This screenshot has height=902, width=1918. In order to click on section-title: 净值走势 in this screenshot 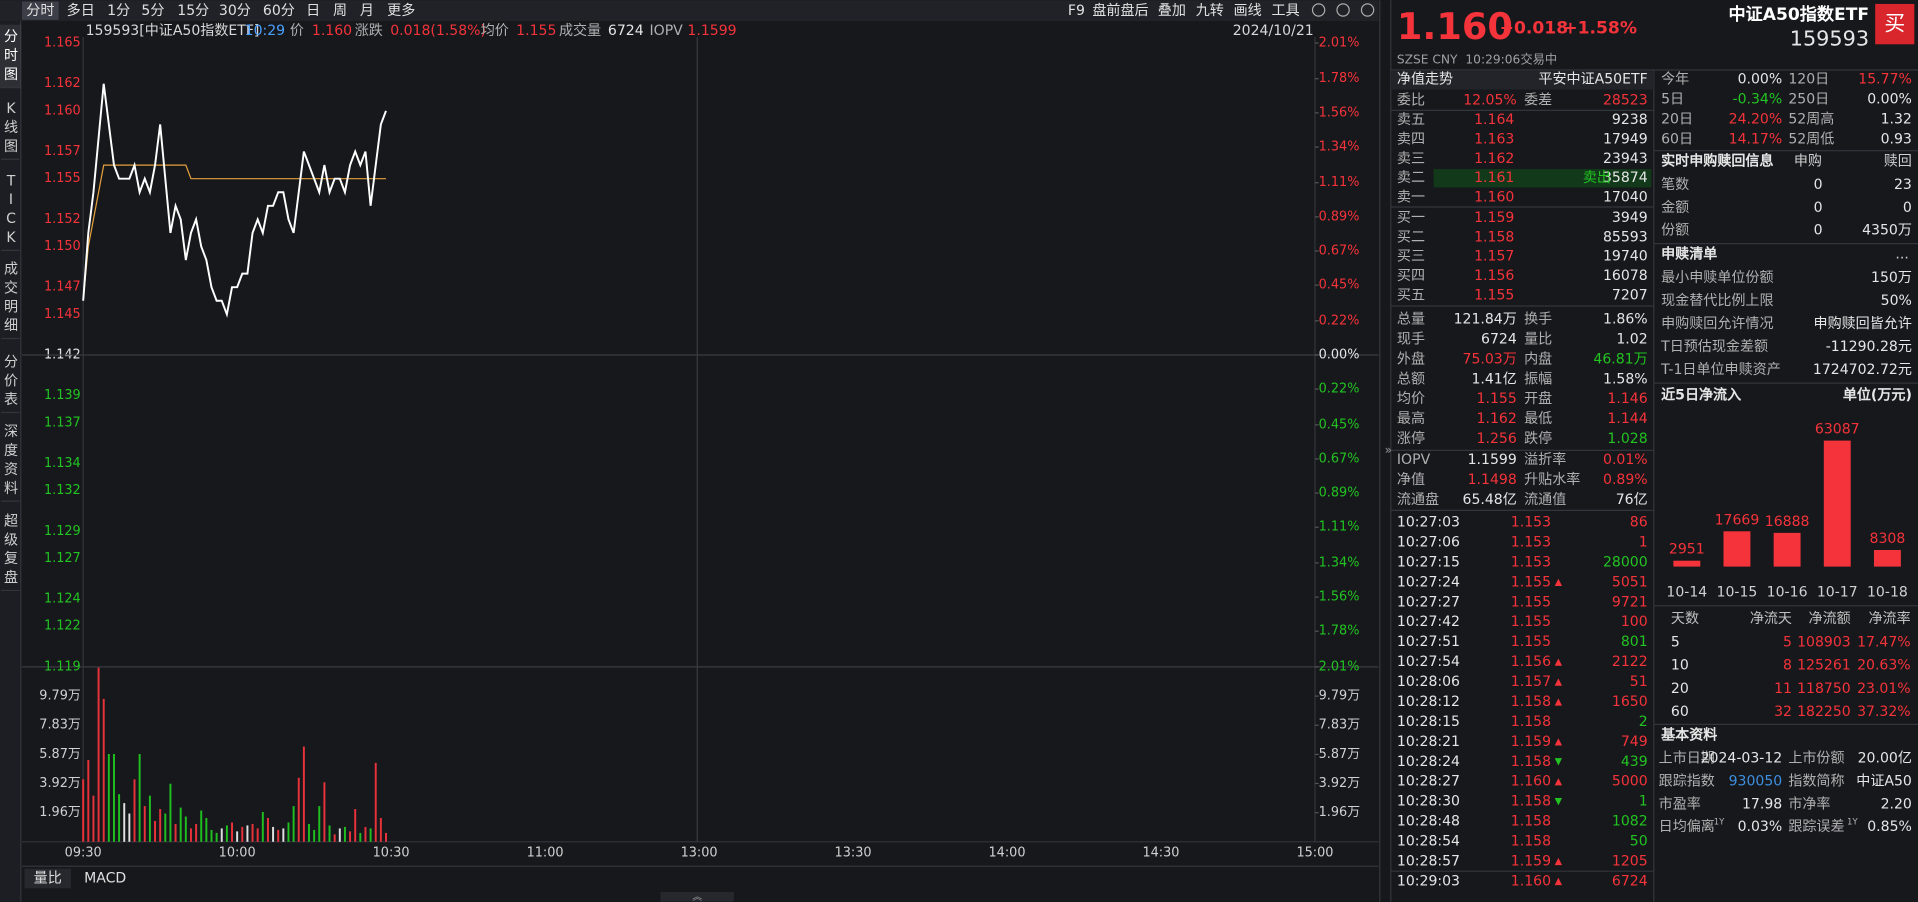, I will do `click(1425, 80)`.